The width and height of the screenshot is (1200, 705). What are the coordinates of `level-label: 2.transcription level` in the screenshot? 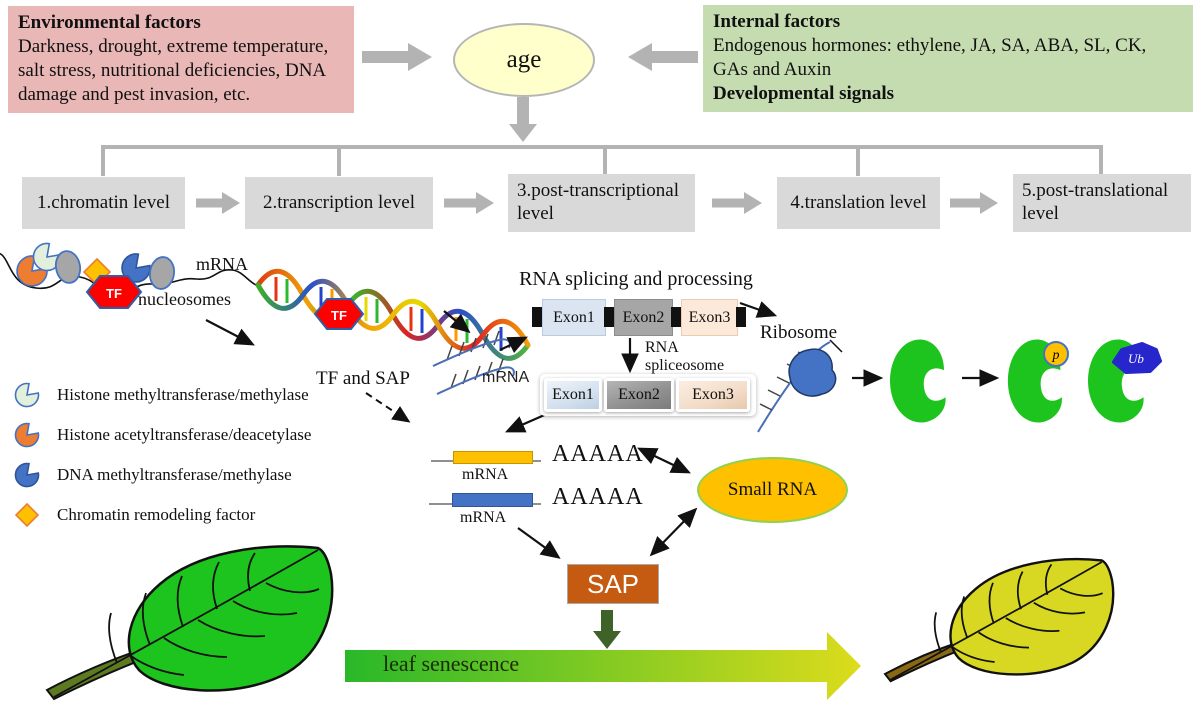 It's located at (339, 202).